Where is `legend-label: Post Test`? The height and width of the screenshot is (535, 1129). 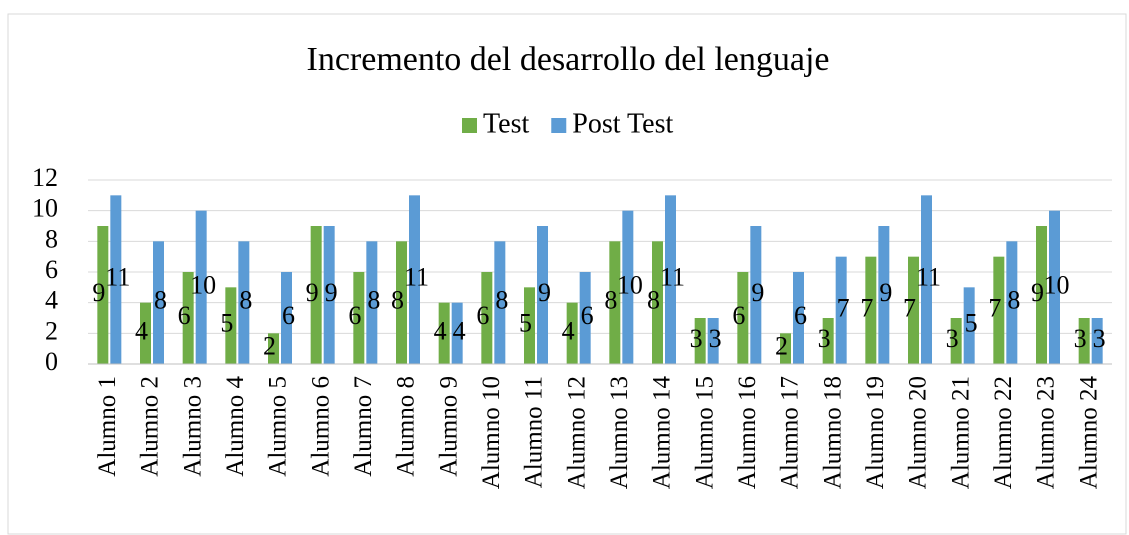 legend-label: Post Test is located at coordinates (622, 123).